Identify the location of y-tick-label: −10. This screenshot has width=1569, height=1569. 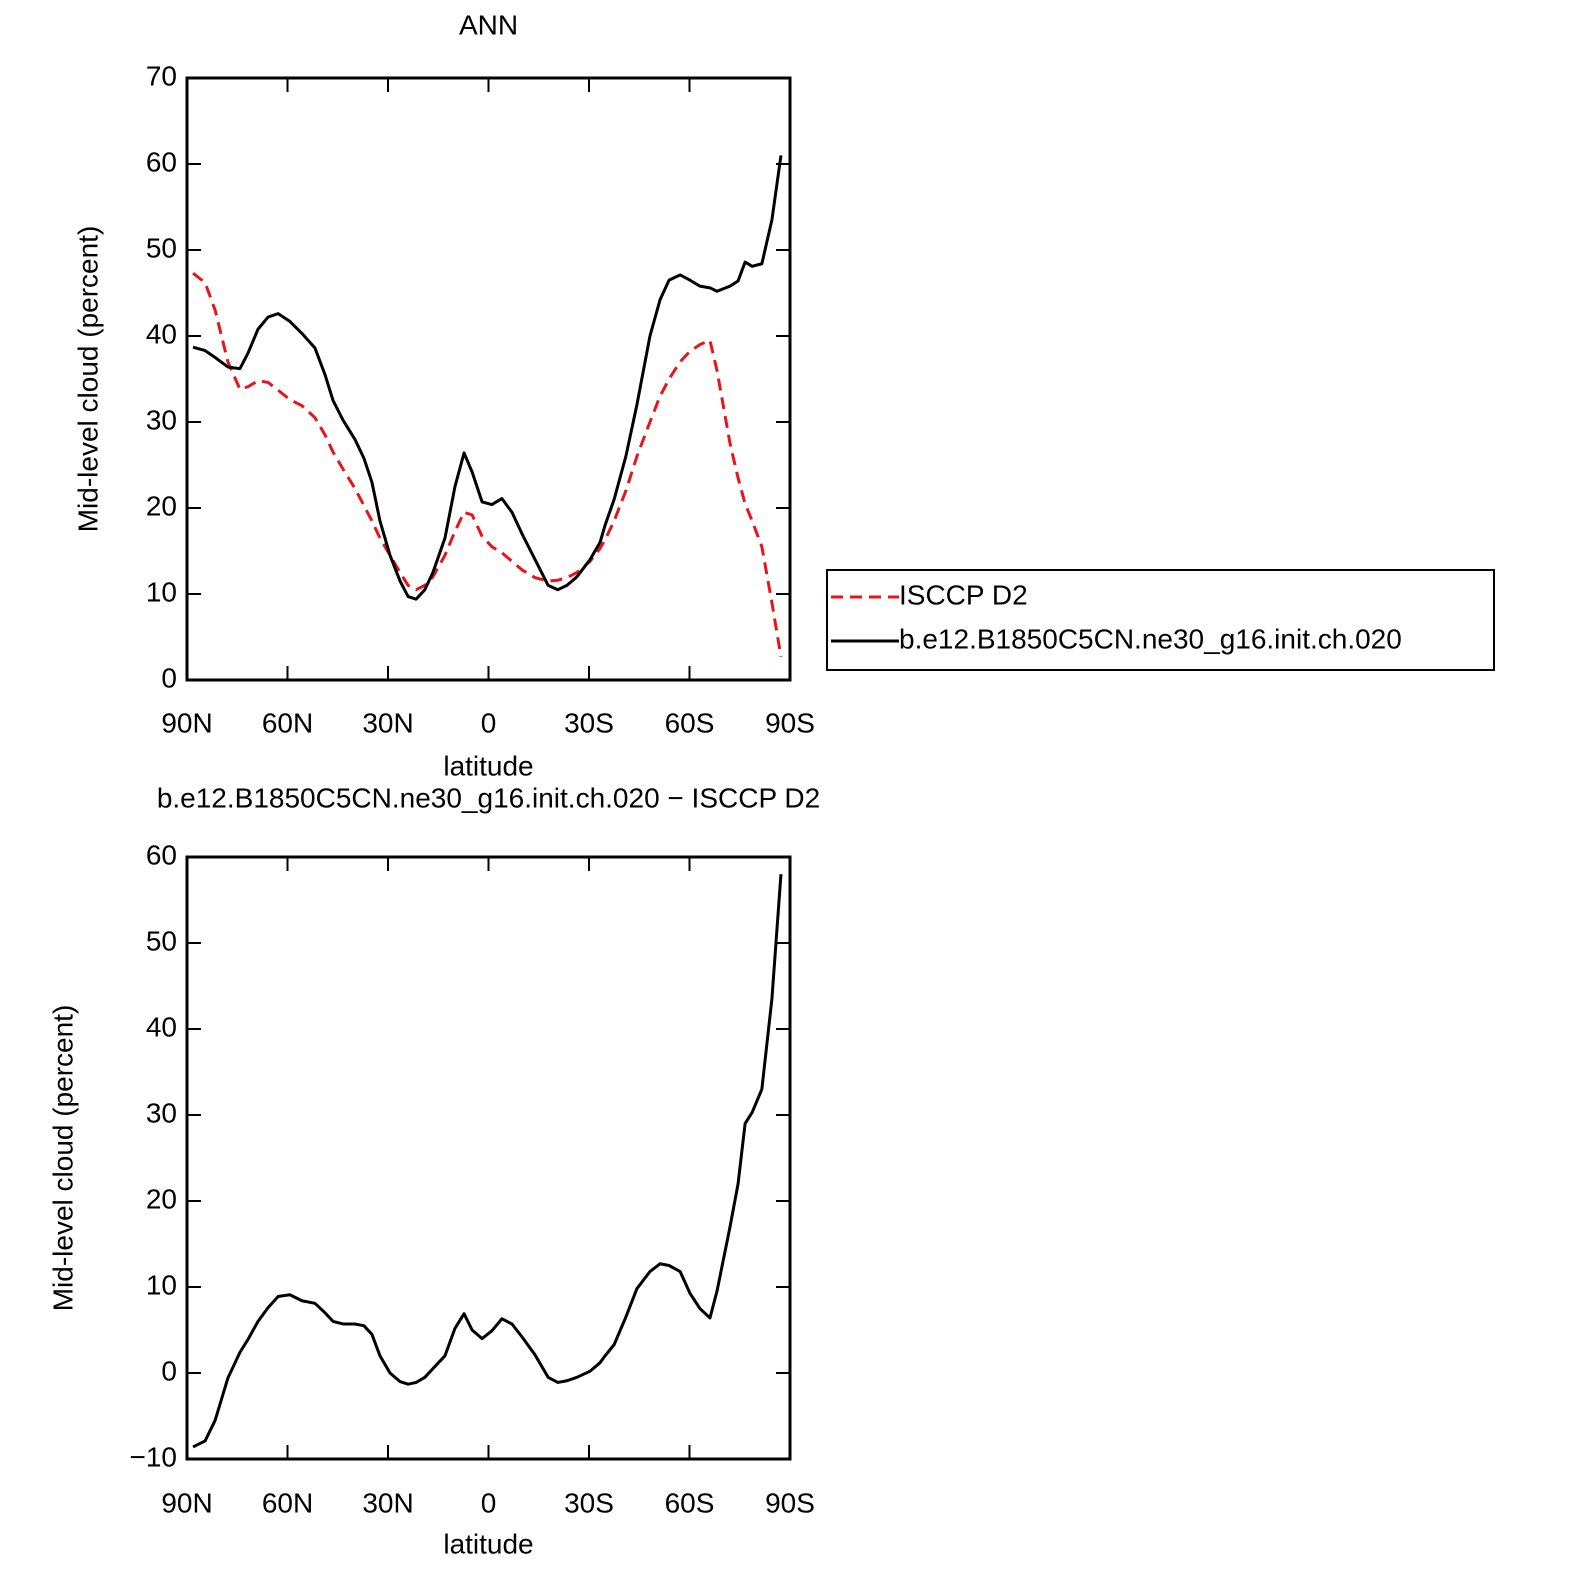
(154, 1456).